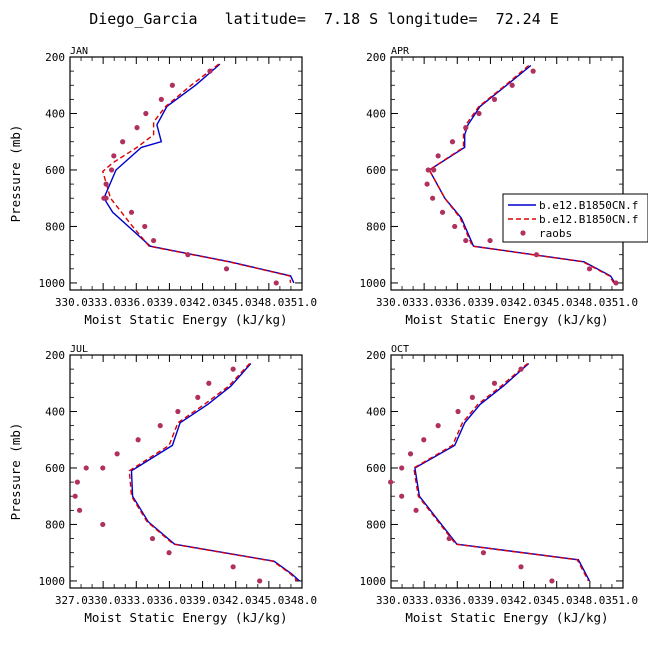 This screenshot has height=649, width=648. What do you see at coordinates (555, 233) in the screenshot?
I see `legend-label: raobs` at bounding box center [555, 233].